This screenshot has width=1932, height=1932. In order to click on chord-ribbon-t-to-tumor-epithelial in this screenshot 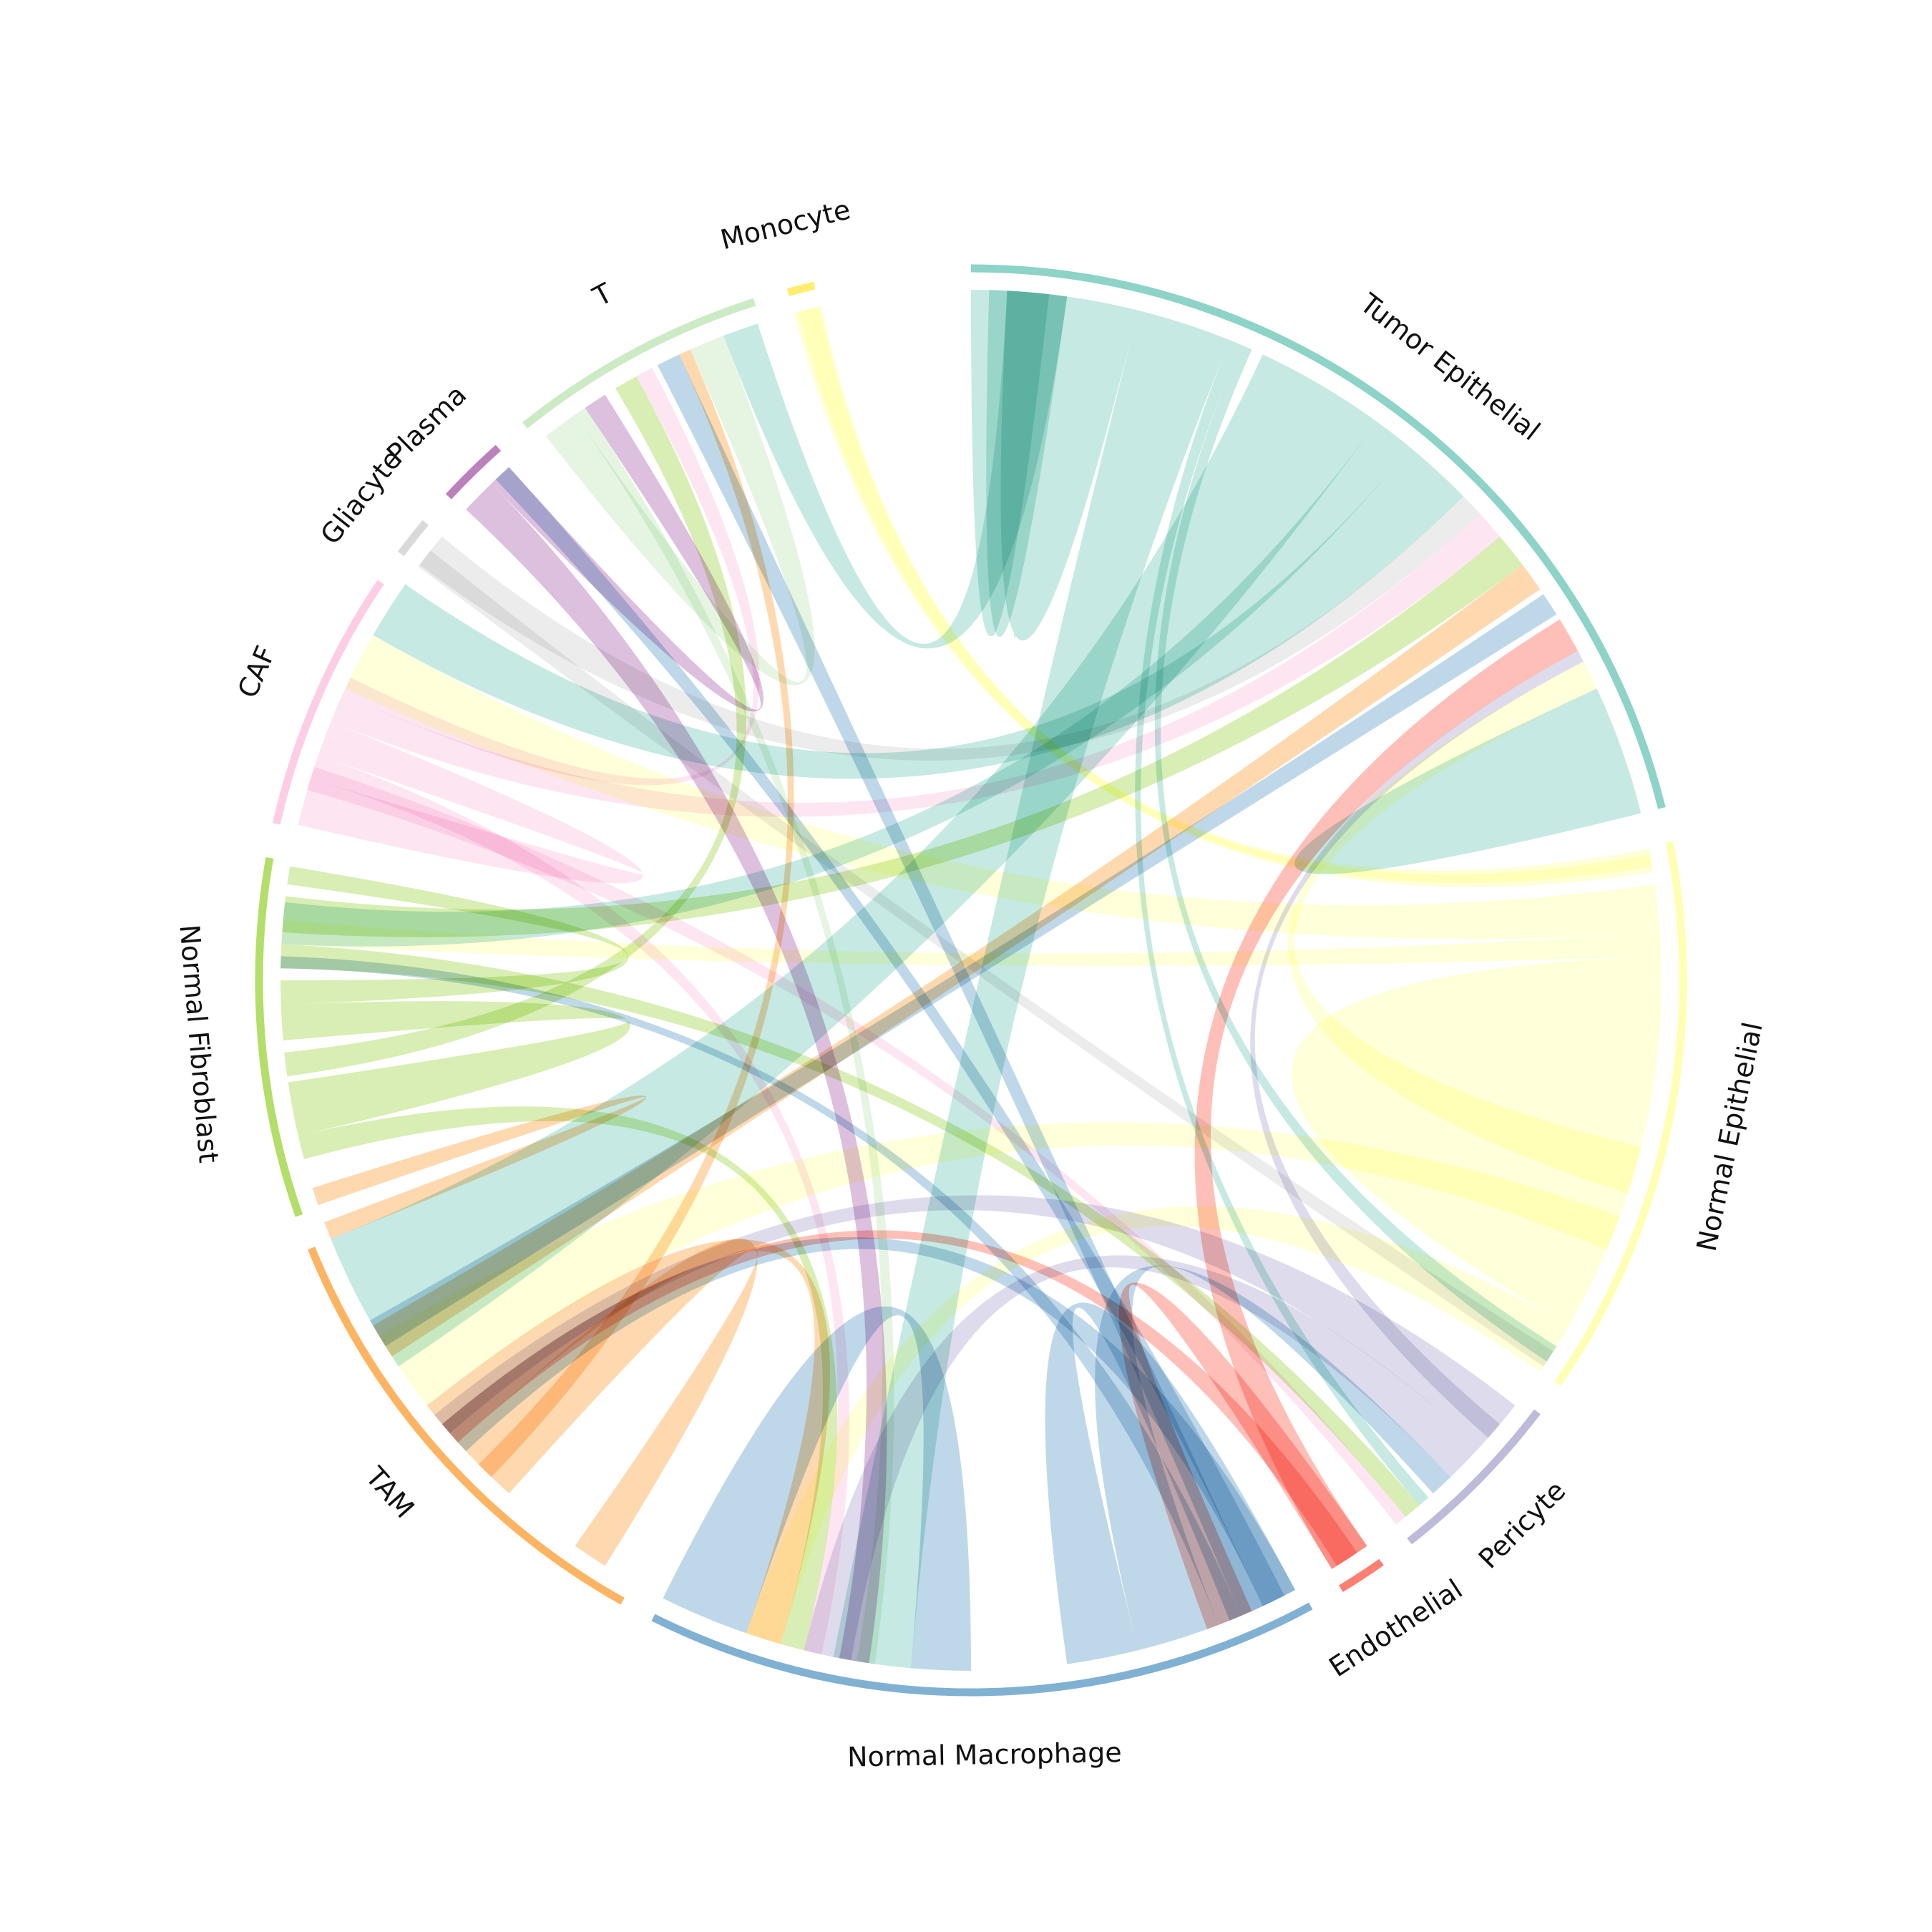, I will do `click(895, 470)`.